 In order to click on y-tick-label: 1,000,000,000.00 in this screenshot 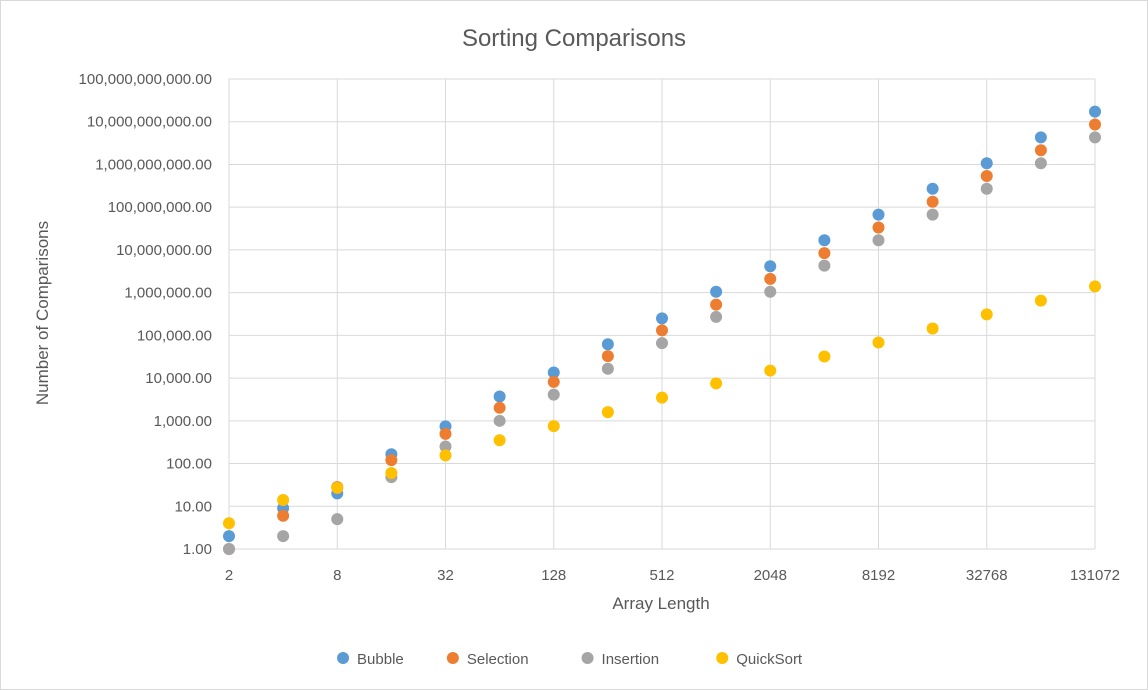, I will do `click(153, 164)`.